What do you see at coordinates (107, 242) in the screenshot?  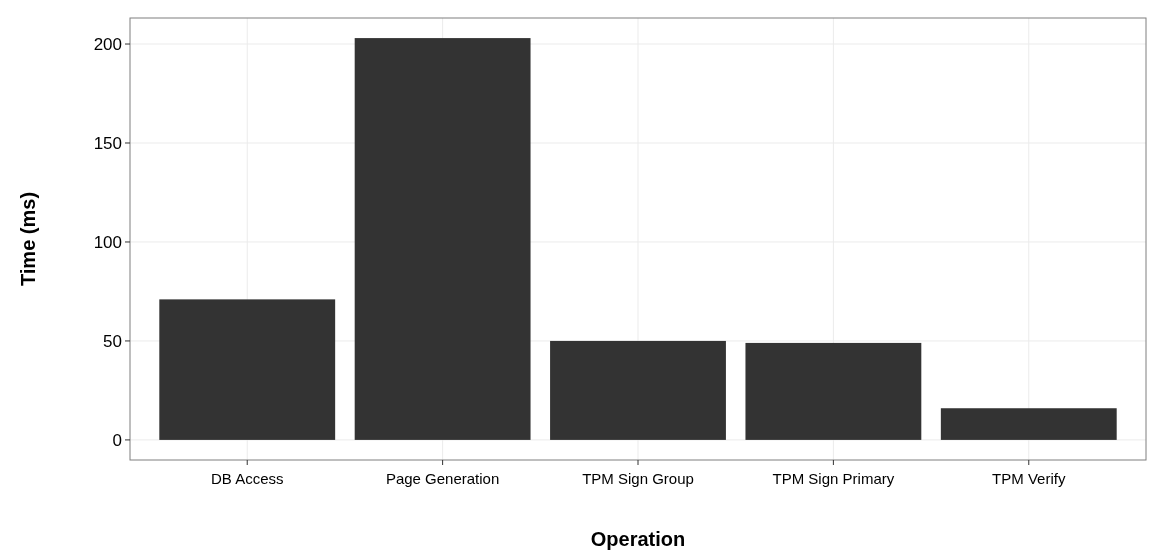 I see `y-tick-label: 100` at bounding box center [107, 242].